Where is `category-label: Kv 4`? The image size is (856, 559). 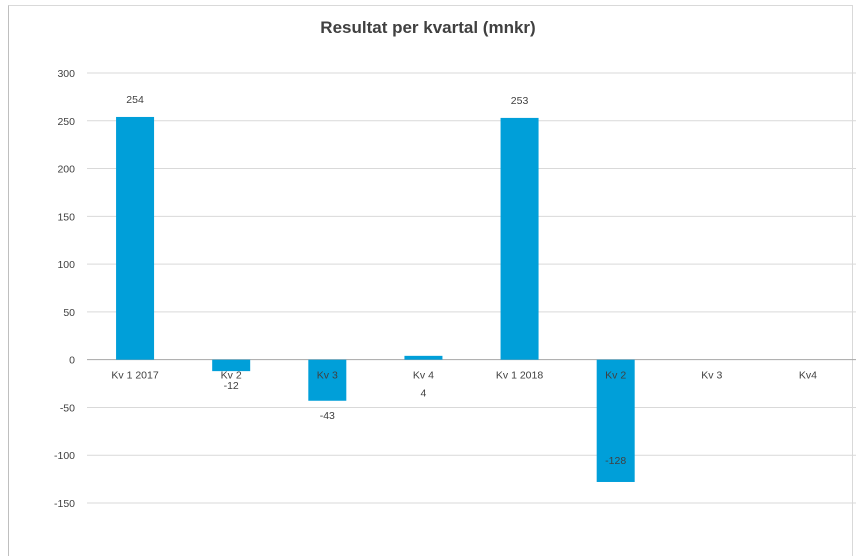 category-label: Kv 4 is located at coordinates (423, 376).